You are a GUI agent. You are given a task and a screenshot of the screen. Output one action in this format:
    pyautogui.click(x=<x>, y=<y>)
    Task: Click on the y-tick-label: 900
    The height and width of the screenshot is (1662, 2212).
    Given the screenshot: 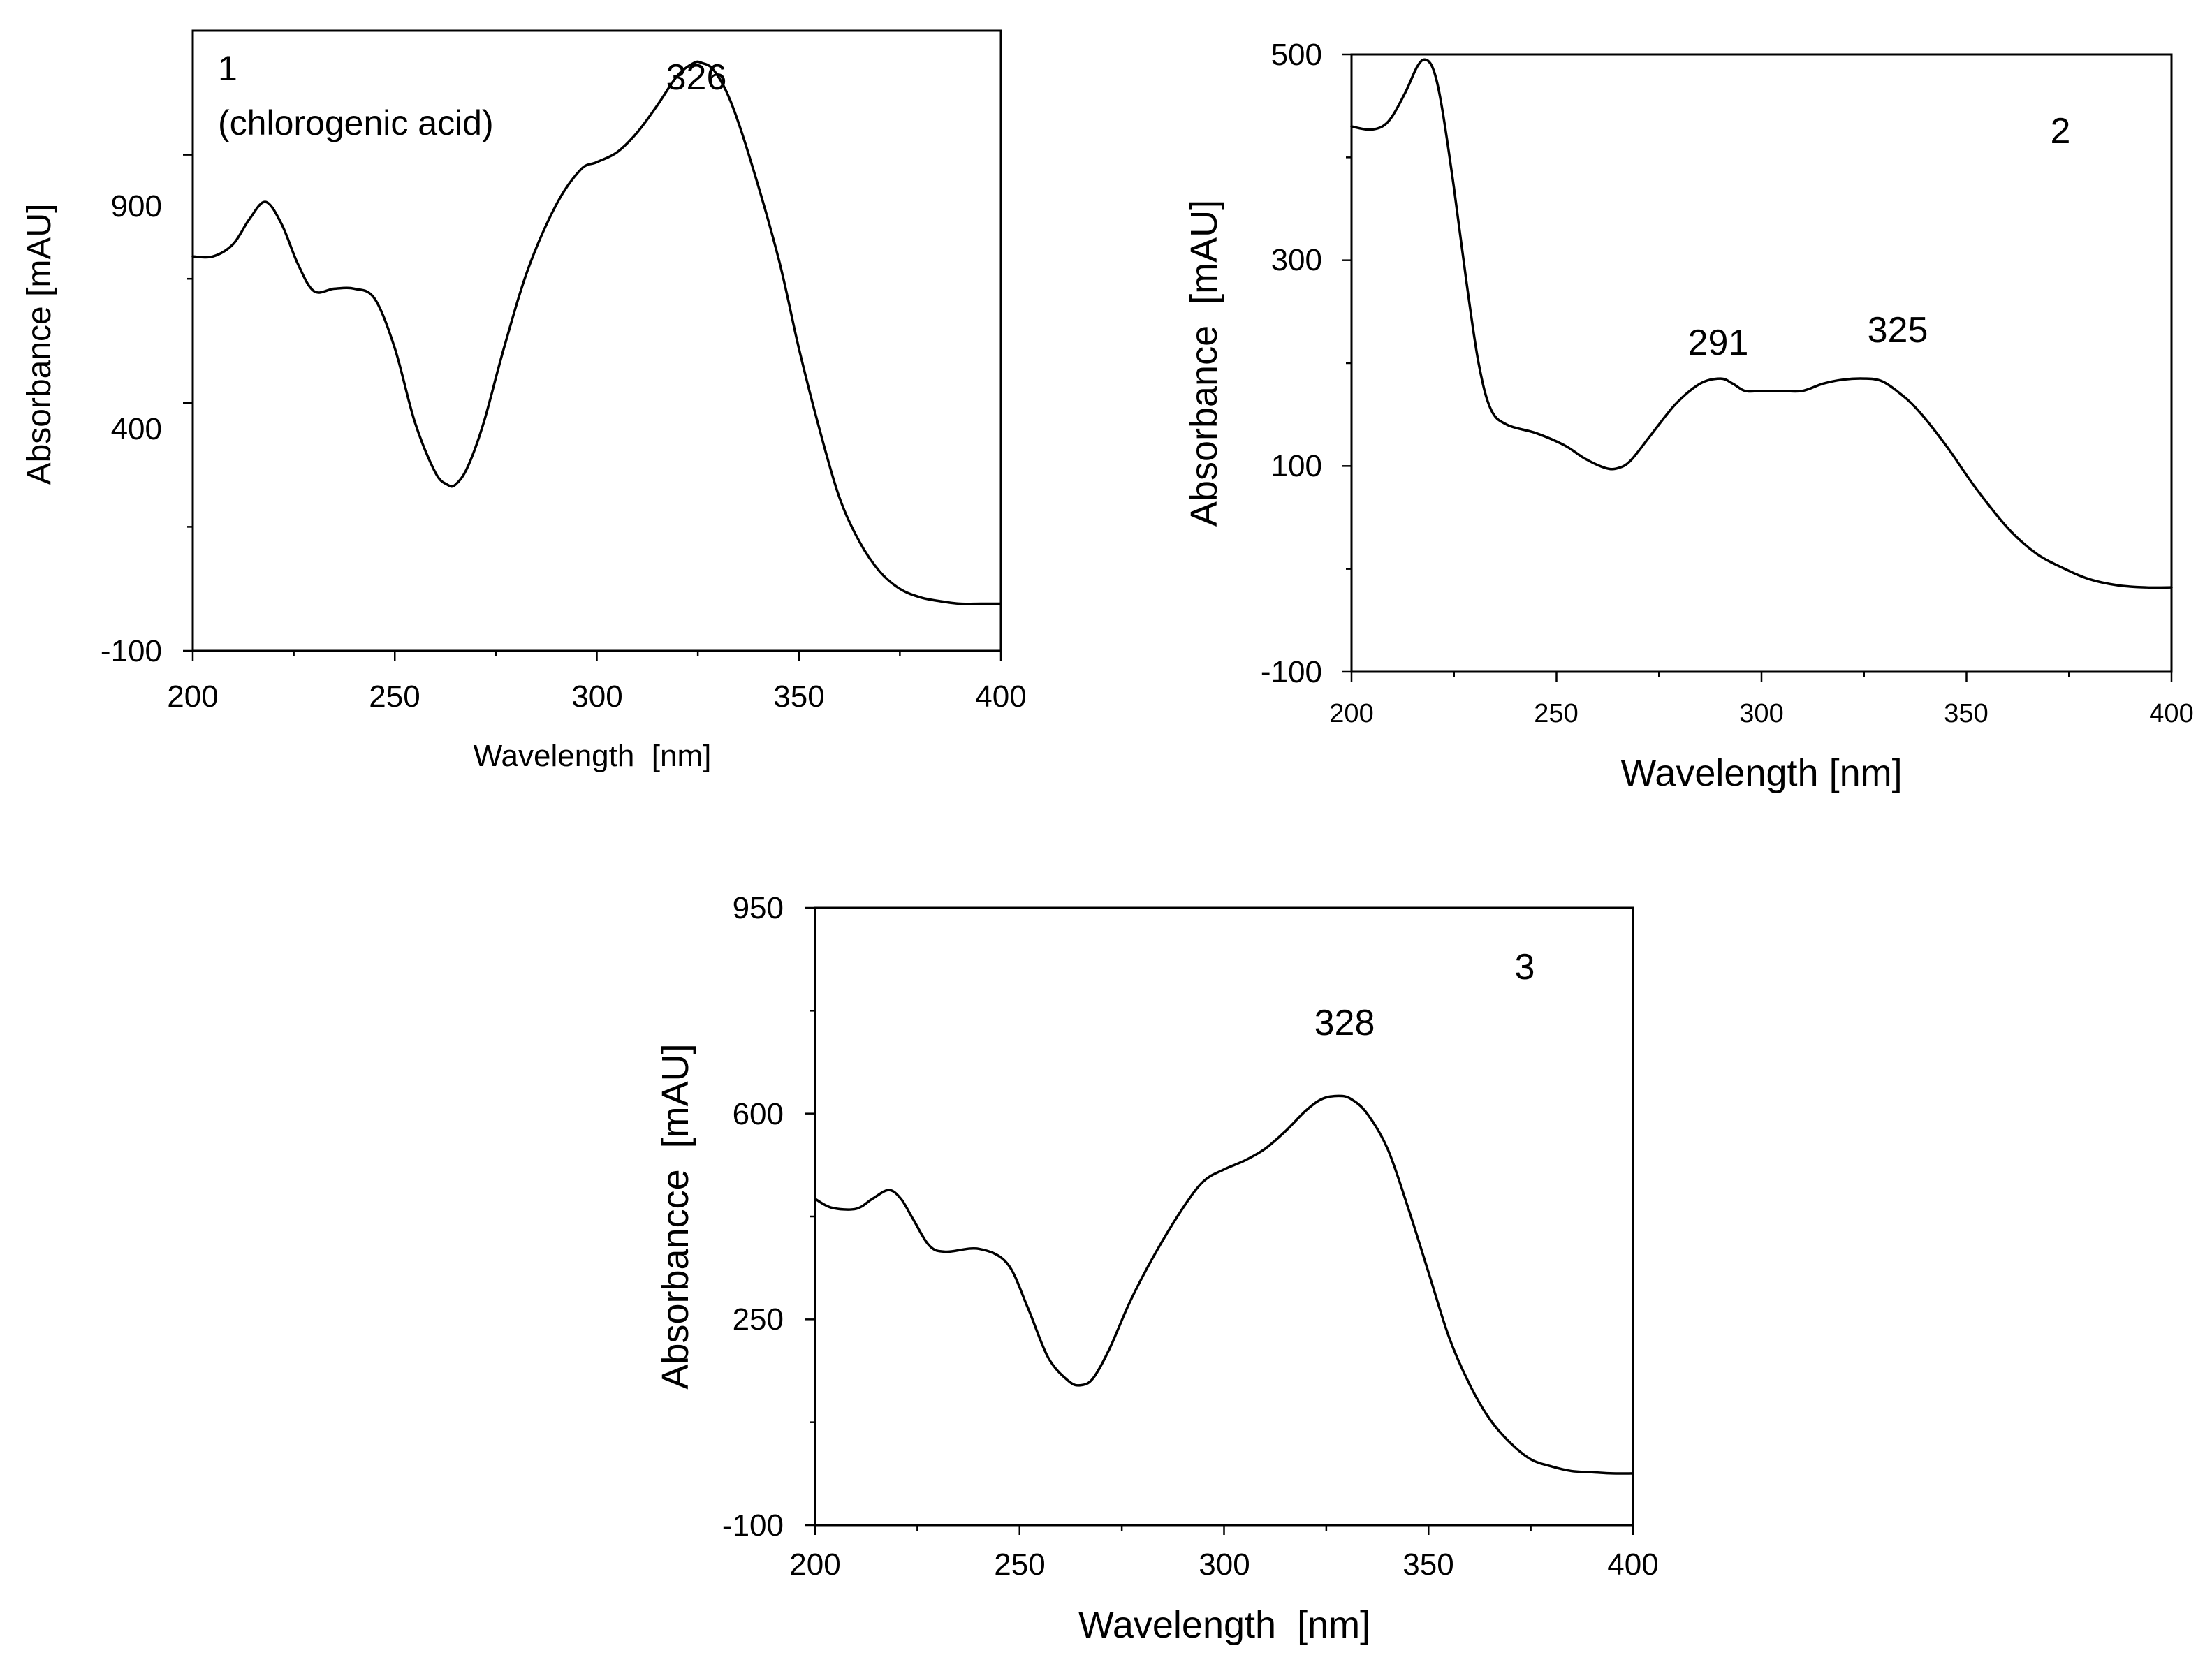 What is the action you would take?
    pyautogui.click(x=136, y=206)
    